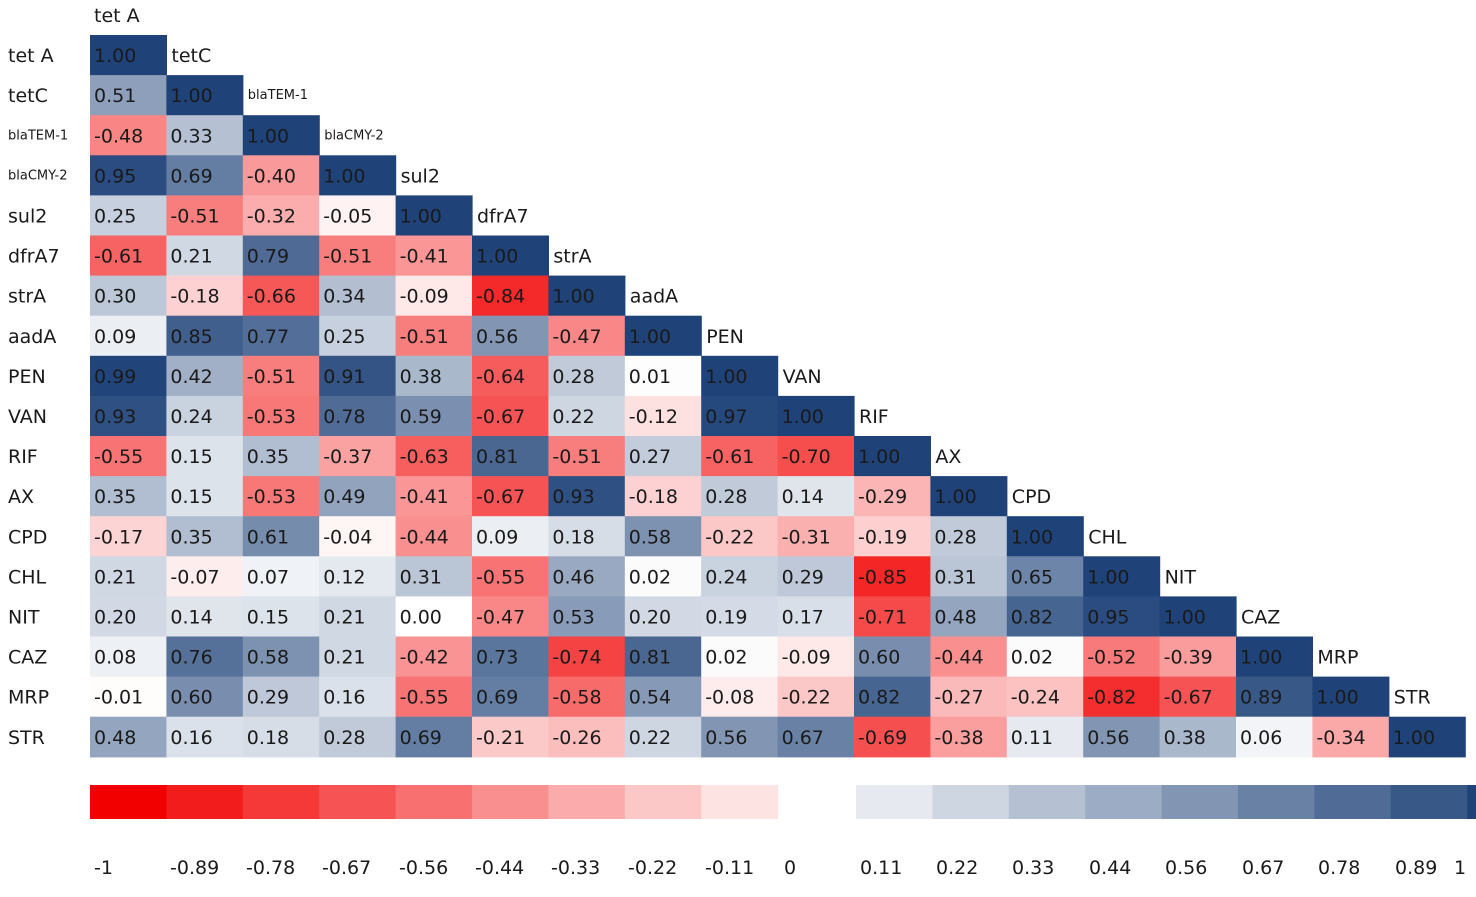 The height and width of the screenshot is (897, 1476). I want to click on cell-value-14-10: -0.71, so click(882, 617).